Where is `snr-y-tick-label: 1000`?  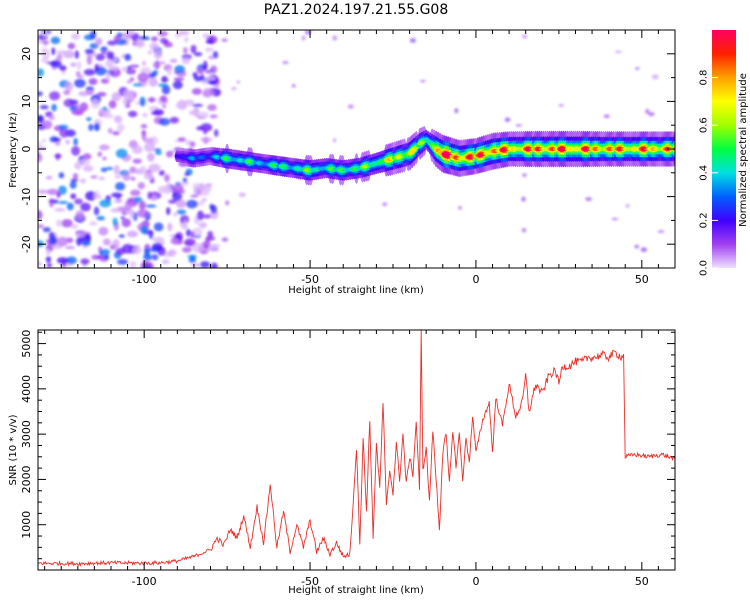
snr-y-tick-label: 1000 is located at coordinates (26, 525).